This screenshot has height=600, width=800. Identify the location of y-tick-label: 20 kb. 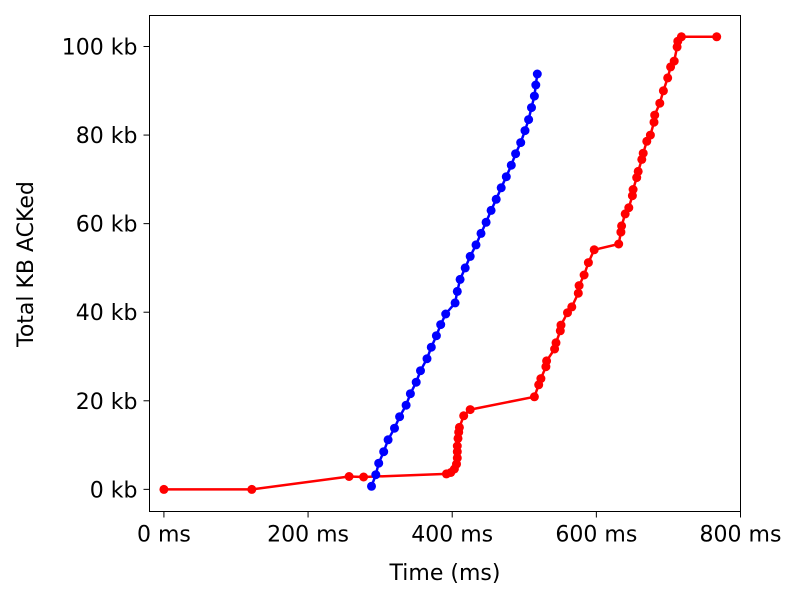
(107, 402).